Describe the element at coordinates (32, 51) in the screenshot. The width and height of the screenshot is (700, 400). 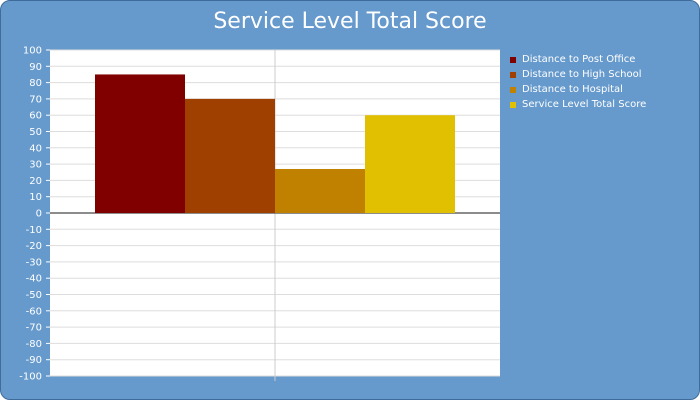
I see `y-tick-label: 100` at that location.